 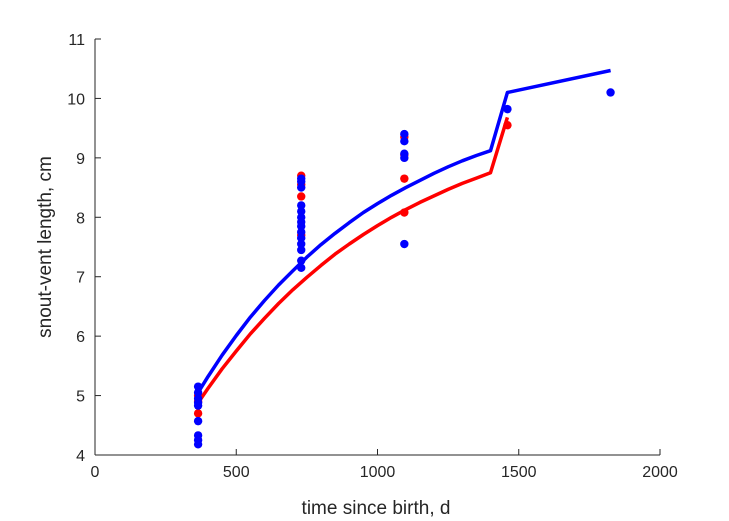 What do you see at coordinates (236, 472) in the screenshot?
I see `x-tick-label: 500` at bounding box center [236, 472].